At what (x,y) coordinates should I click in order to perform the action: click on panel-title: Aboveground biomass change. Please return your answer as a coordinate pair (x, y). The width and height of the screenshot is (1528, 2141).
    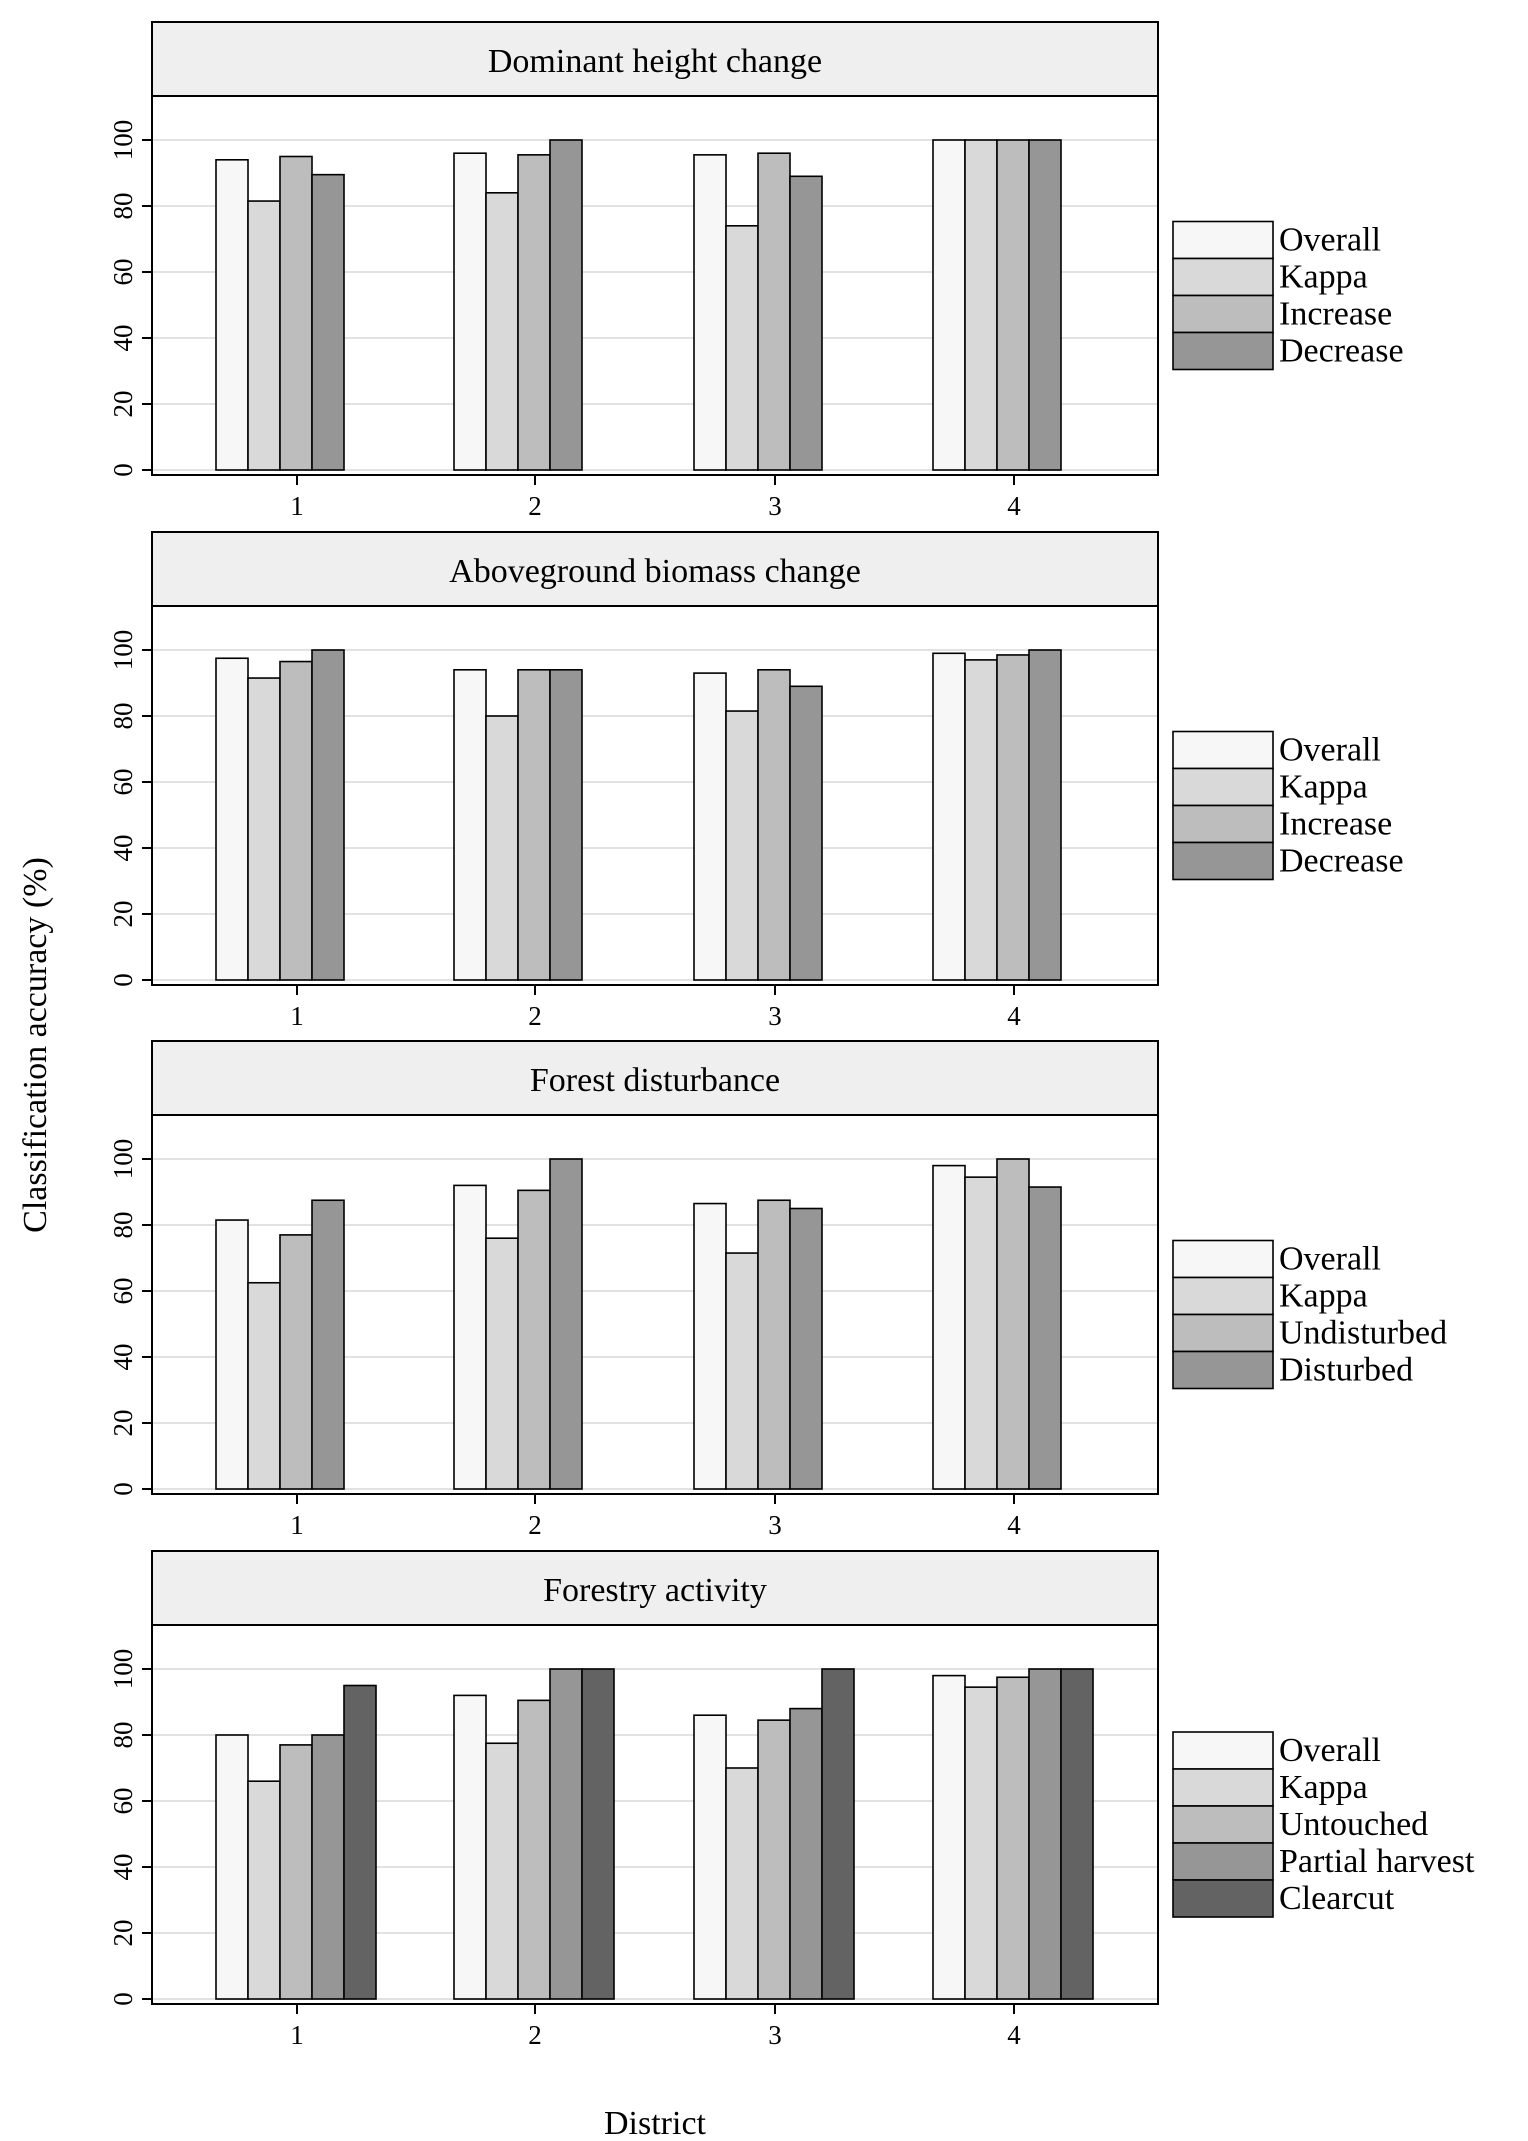
    Looking at the image, I should click on (655, 571).